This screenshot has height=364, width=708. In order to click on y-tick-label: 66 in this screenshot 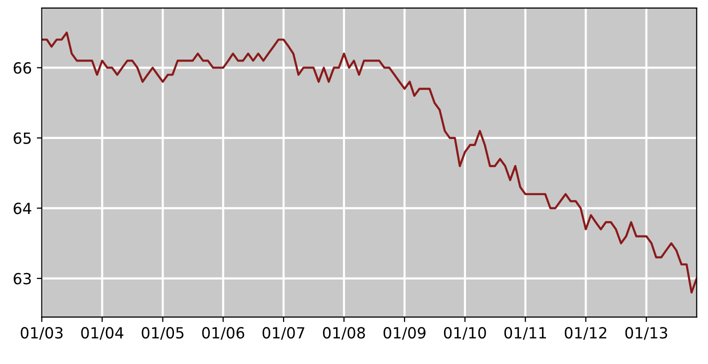, I will do `click(23, 68)`.